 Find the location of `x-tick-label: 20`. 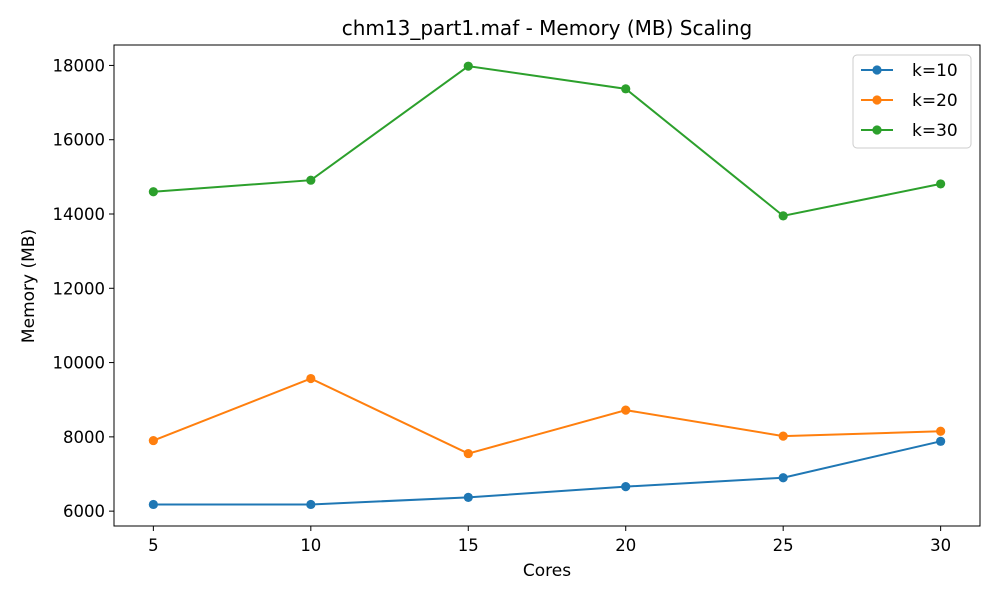

x-tick-label: 20 is located at coordinates (625, 545).